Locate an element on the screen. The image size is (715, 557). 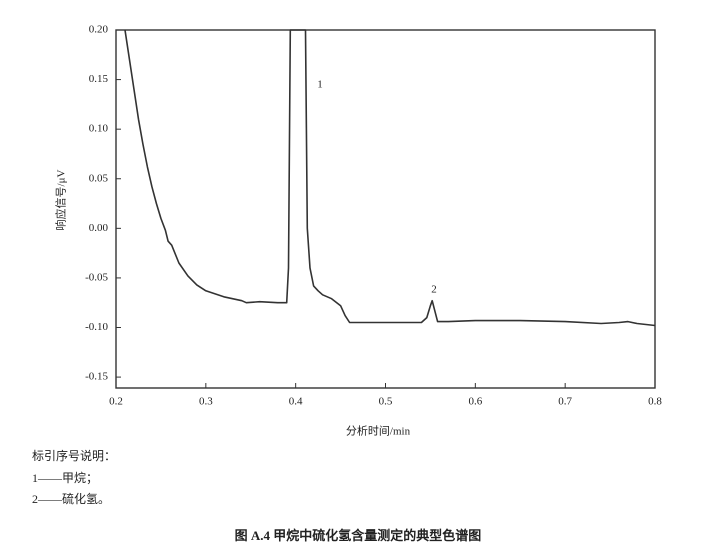
annotation: 2 is located at coordinates (434, 290).